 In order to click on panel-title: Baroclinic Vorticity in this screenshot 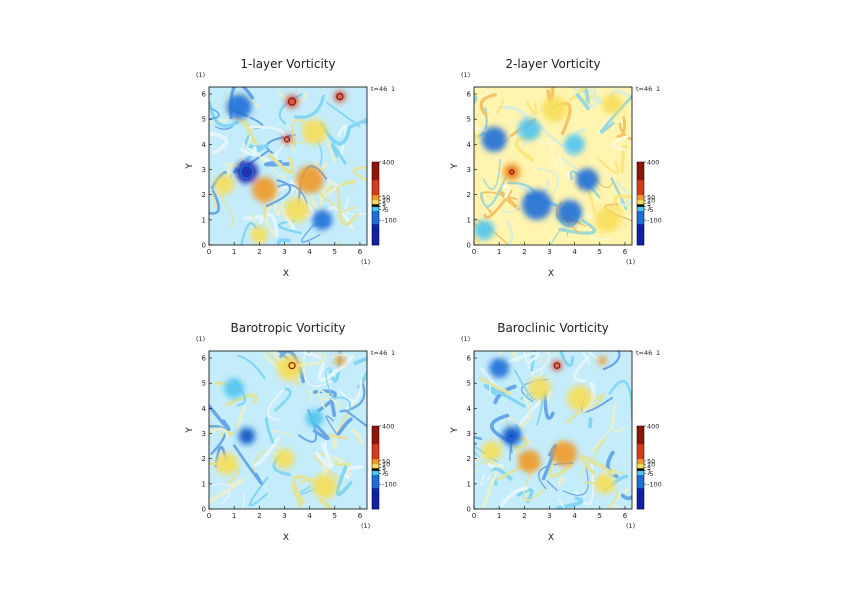, I will do `click(553, 328)`.